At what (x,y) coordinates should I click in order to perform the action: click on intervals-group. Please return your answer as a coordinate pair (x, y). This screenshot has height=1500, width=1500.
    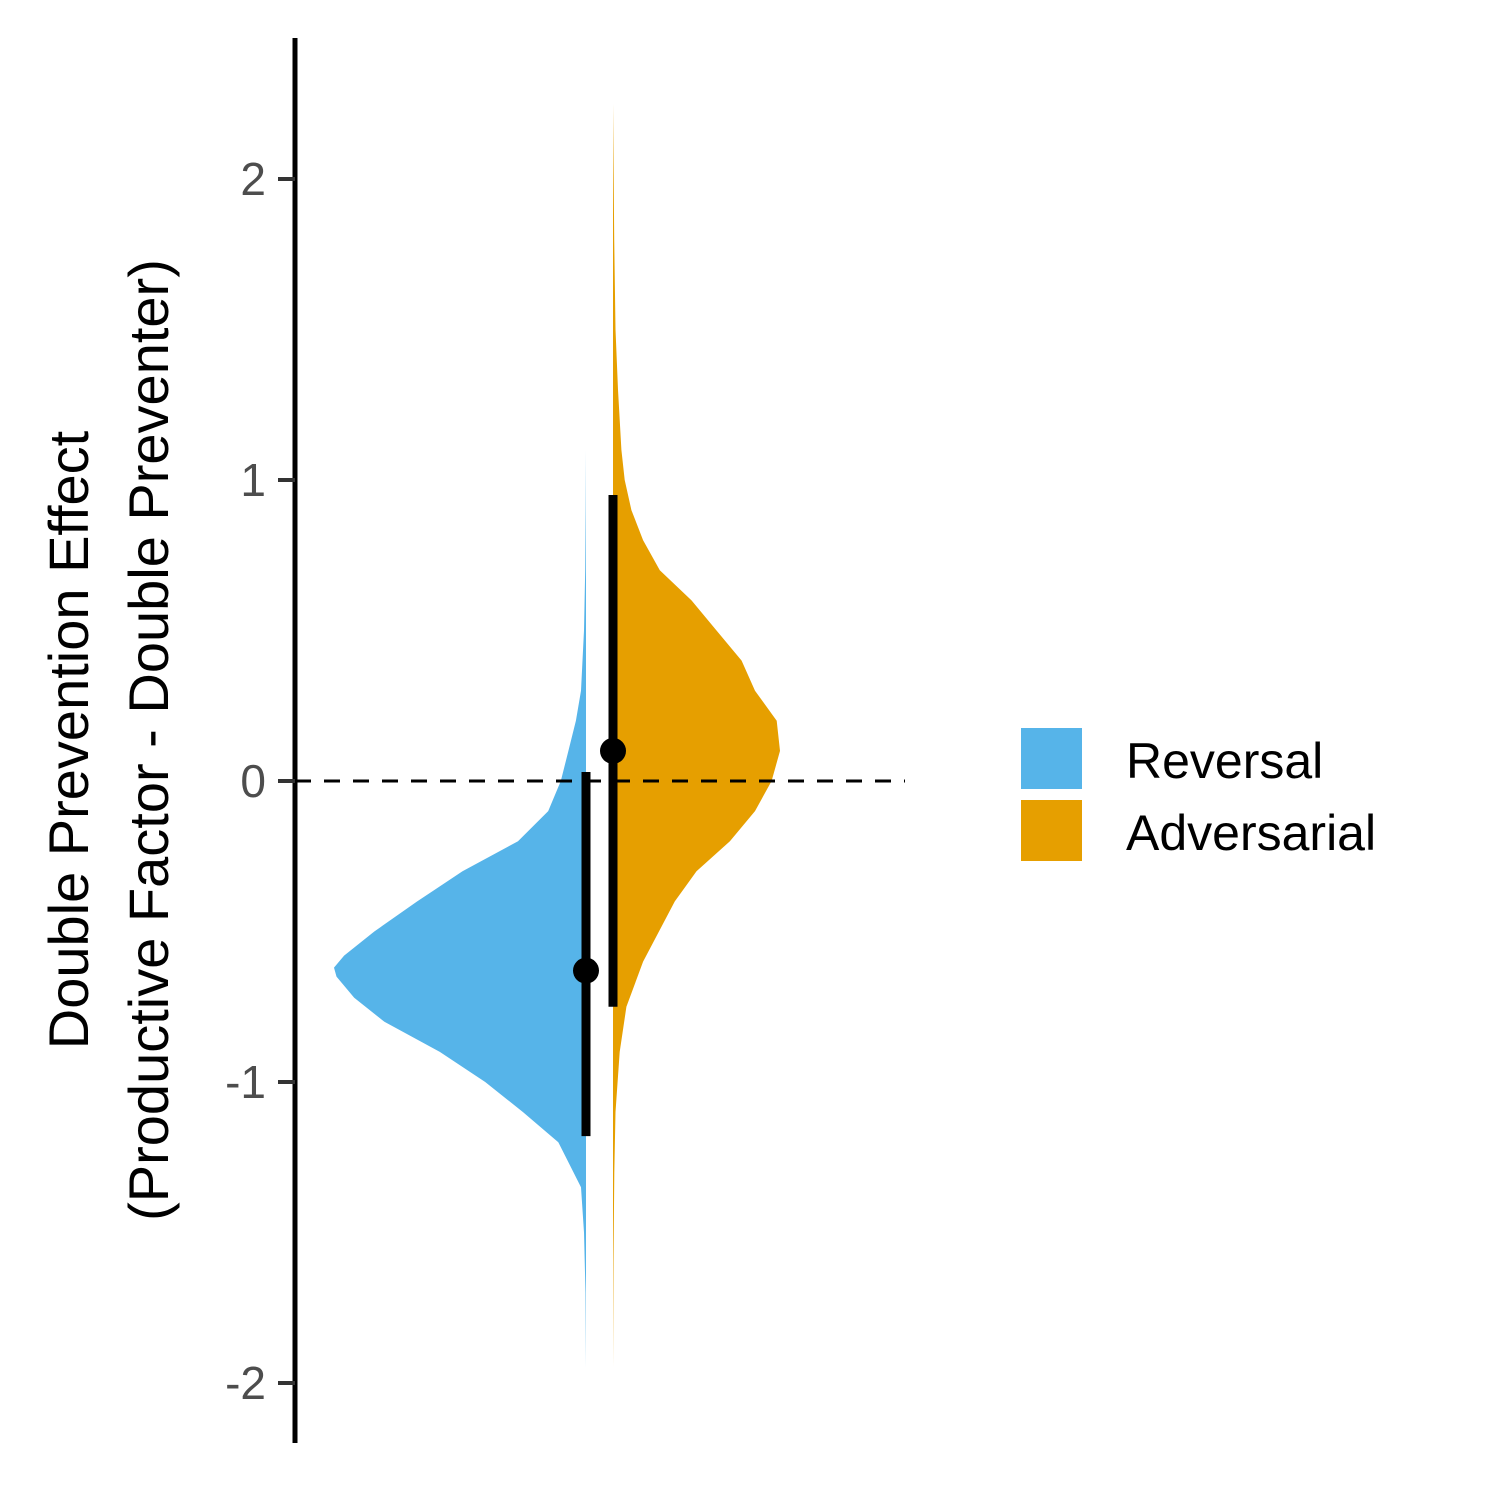
    Looking at the image, I should click on (599, 816).